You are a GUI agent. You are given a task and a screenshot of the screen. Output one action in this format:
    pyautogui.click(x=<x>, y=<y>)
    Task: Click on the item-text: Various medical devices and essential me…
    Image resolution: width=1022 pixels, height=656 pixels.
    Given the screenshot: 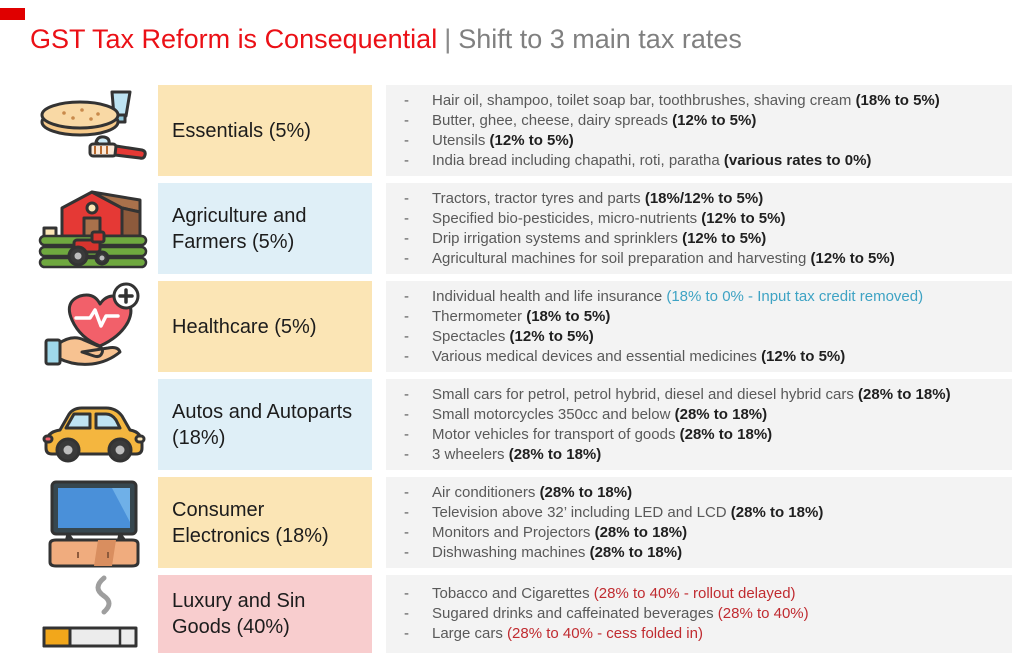 What is the action you would take?
    pyautogui.click(x=597, y=356)
    